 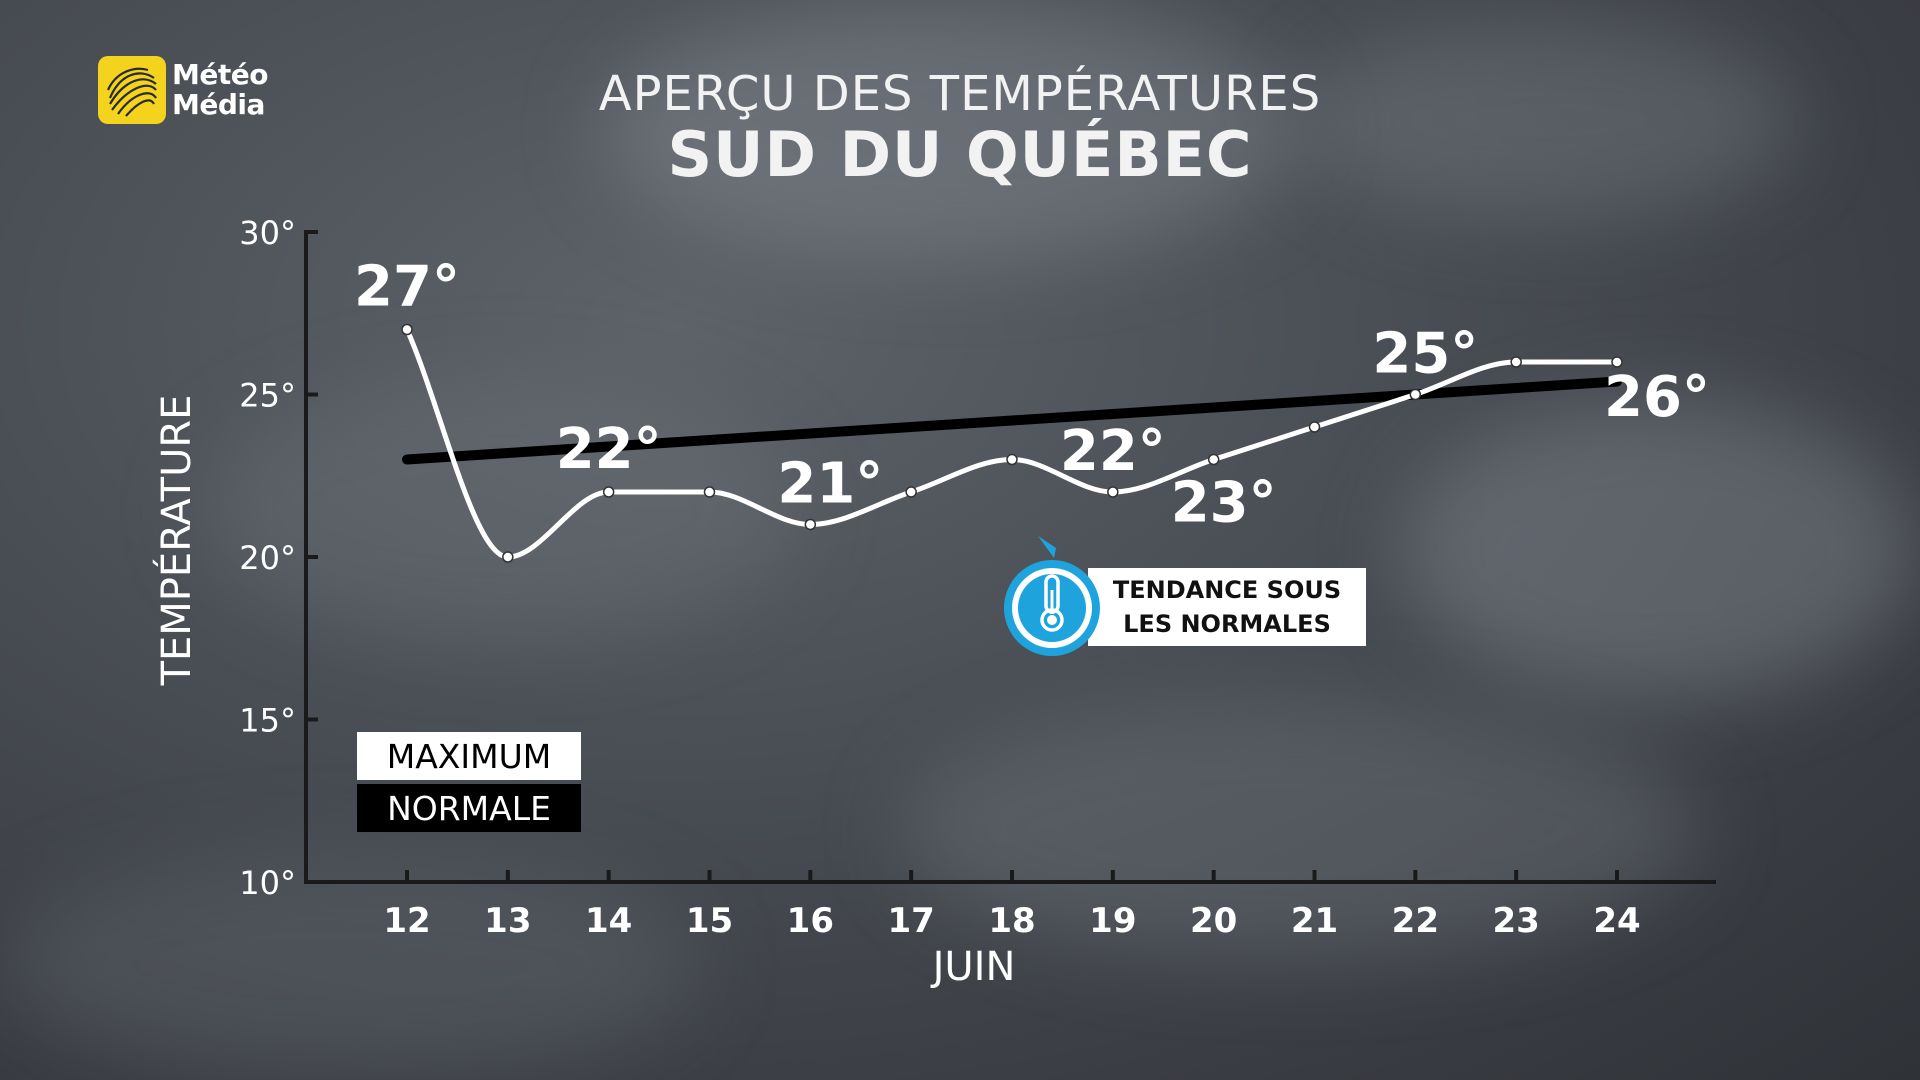 What do you see at coordinates (1052, 596) in the screenshot?
I see `thermometer-icon` at bounding box center [1052, 596].